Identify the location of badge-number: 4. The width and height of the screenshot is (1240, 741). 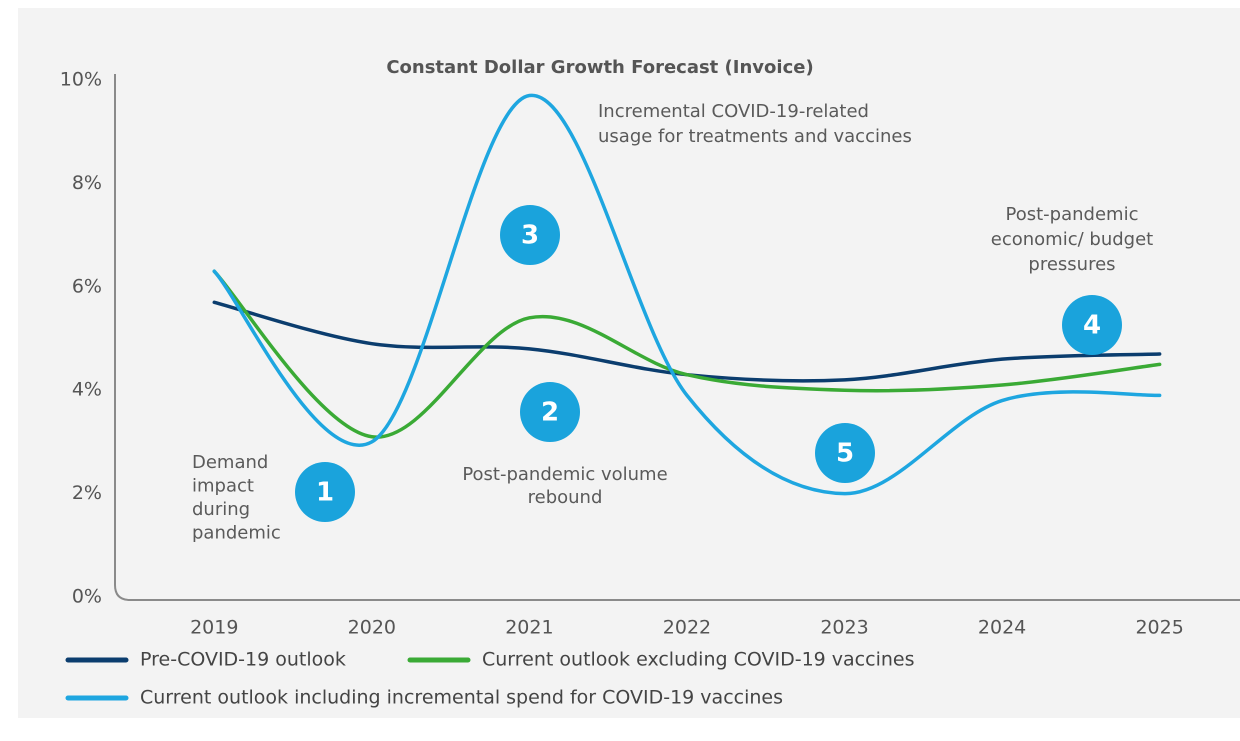
(1092, 326).